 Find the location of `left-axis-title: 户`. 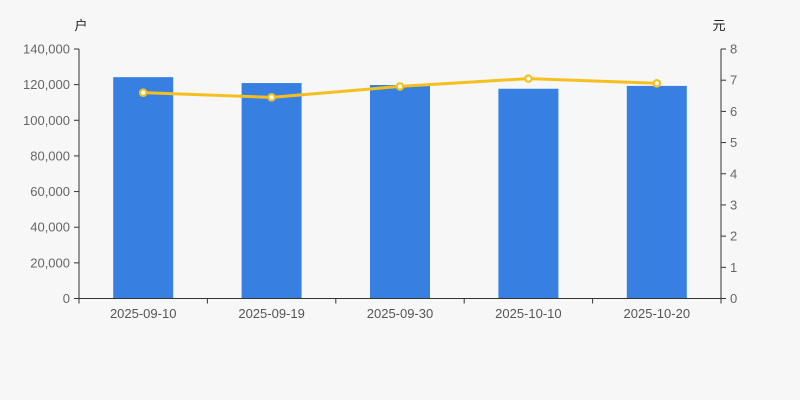

left-axis-title: 户 is located at coordinates (80, 26).